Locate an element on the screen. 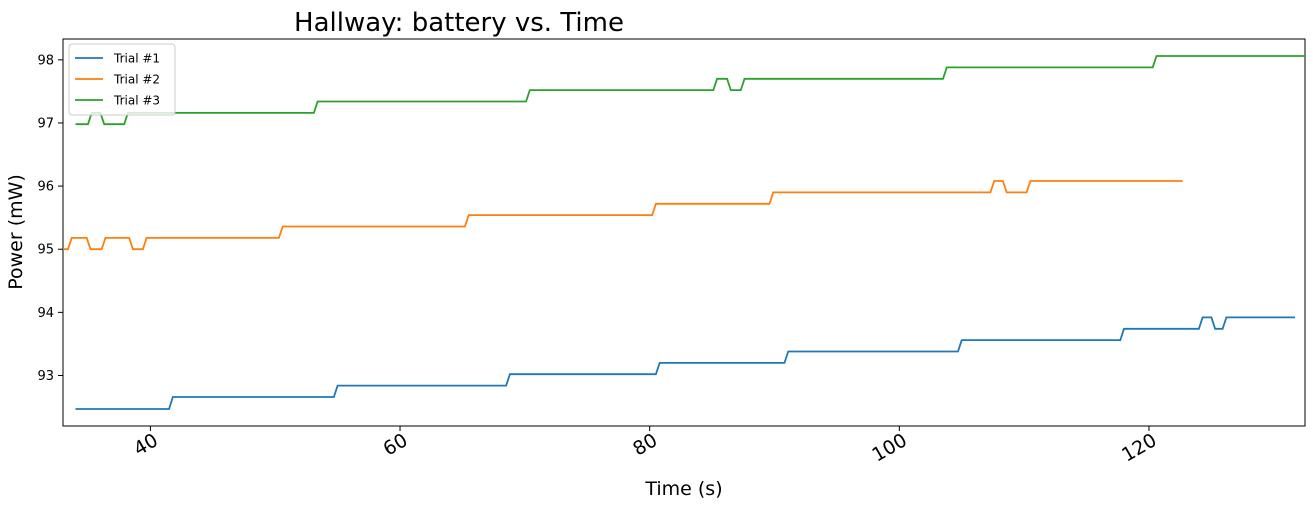  legend: Trial #1 Trial #2 Trial #3 is located at coordinates (122, 79).